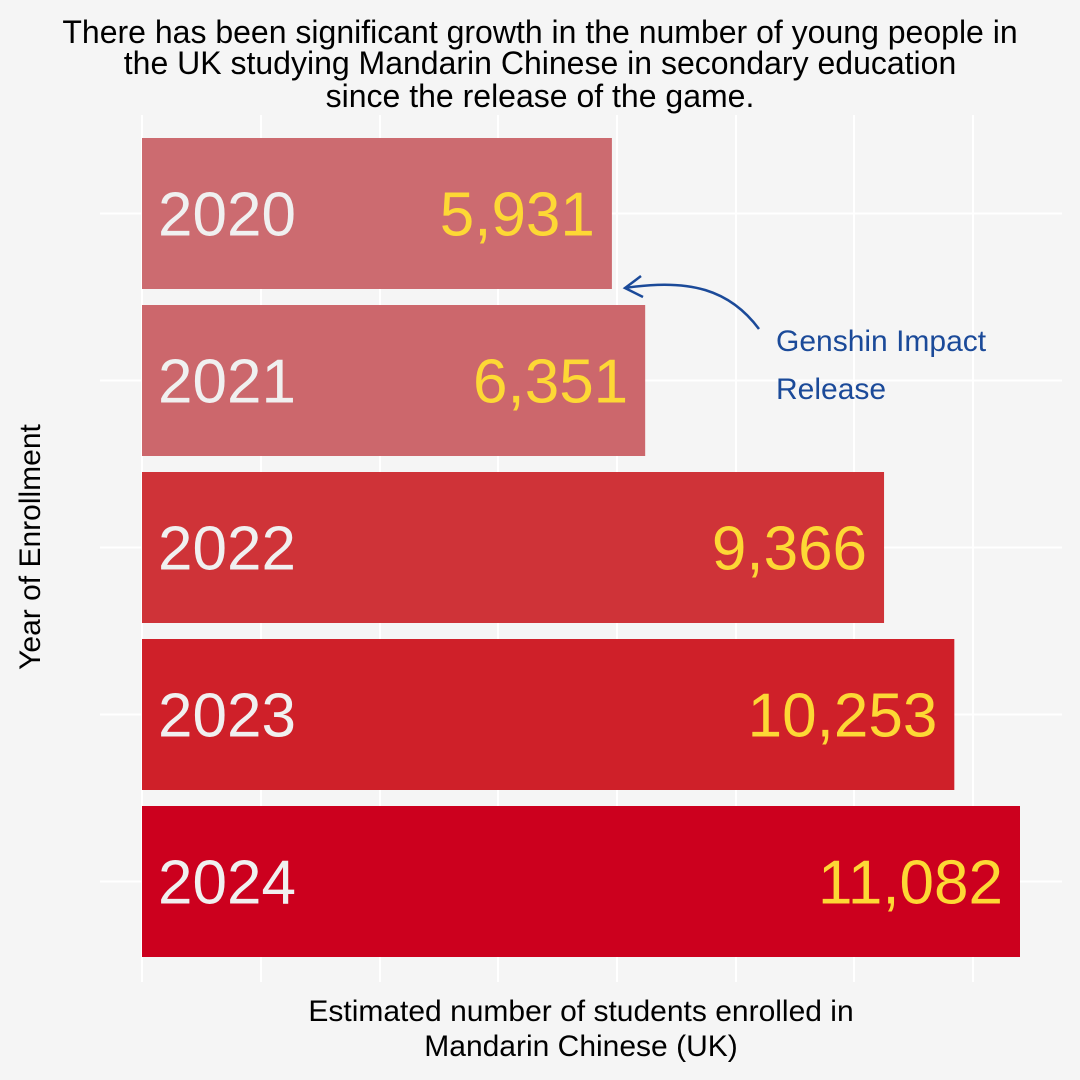 The image size is (1080, 1080). I want to click on bar-group-2021: 2021 6,351, so click(394, 380).